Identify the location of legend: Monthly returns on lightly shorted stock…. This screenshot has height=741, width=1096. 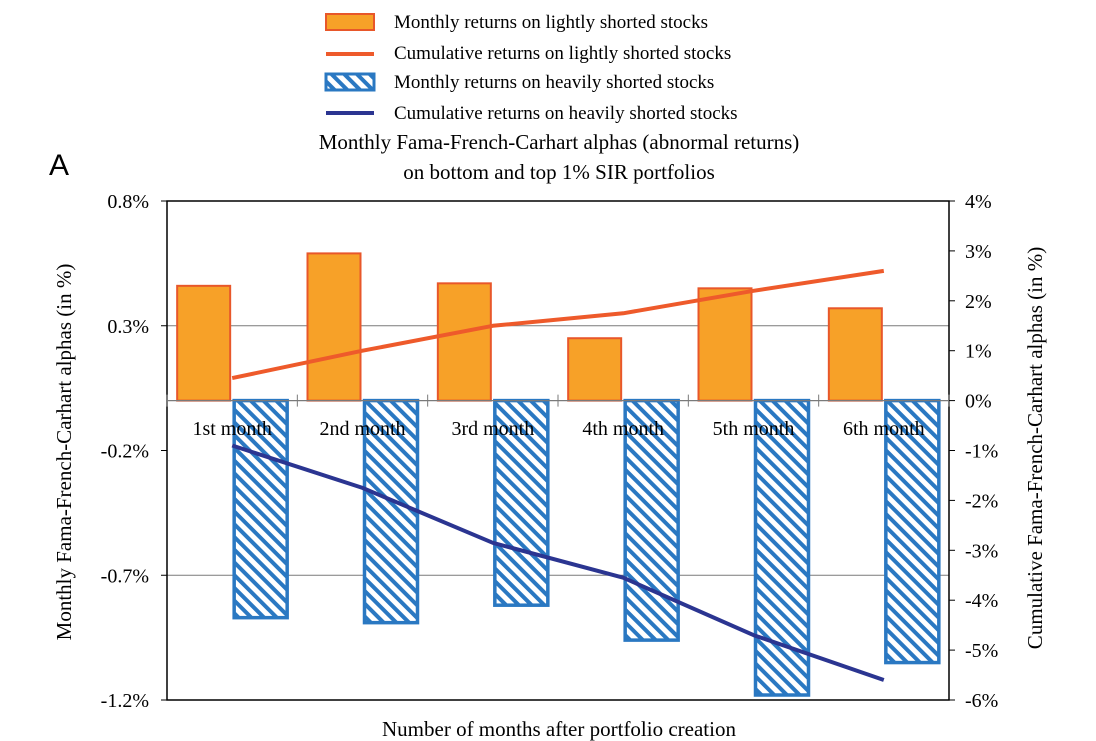
(531, 68).